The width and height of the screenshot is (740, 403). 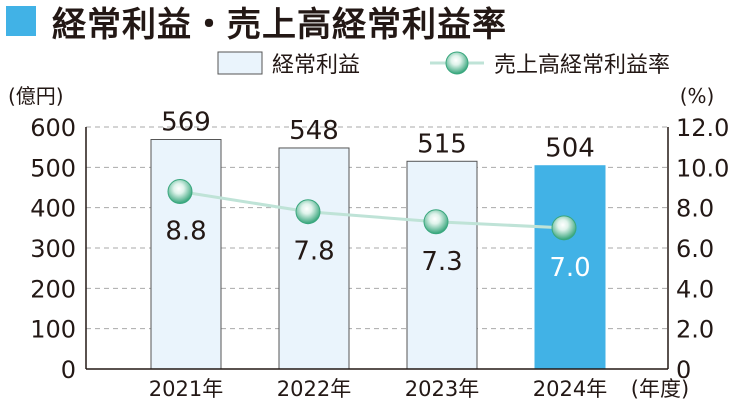 I want to click on right-tick-label: 2.0, so click(x=695, y=330).